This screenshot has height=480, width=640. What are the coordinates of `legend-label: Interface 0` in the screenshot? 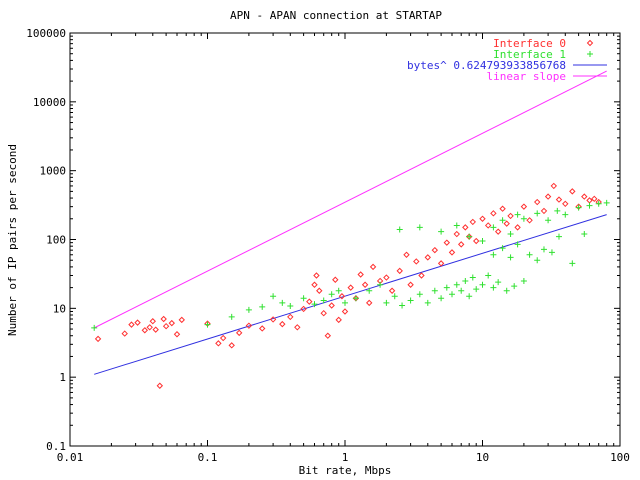 It's located at (529, 43).